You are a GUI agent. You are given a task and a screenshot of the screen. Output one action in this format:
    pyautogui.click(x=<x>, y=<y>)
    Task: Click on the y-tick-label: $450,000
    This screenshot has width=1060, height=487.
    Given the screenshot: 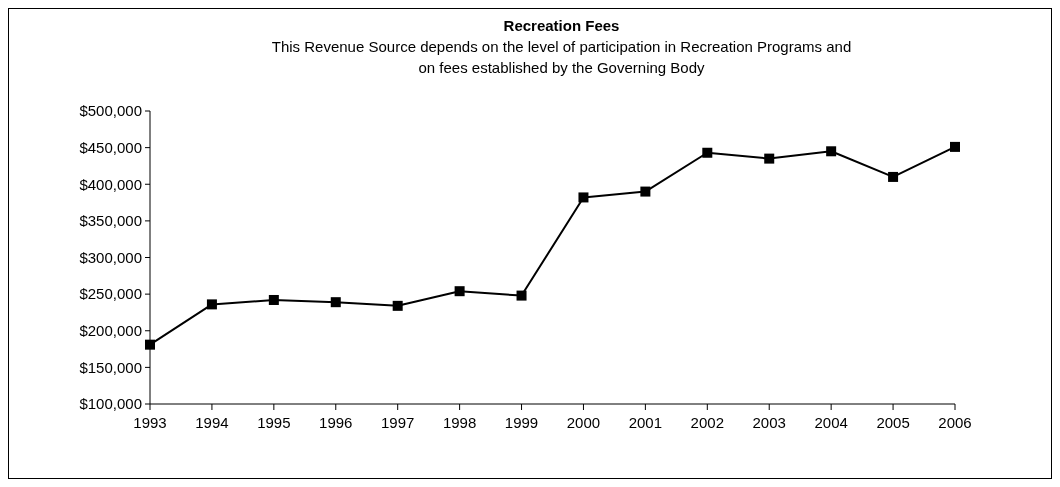 What is the action you would take?
    pyautogui.click(x=110, y=147)
    